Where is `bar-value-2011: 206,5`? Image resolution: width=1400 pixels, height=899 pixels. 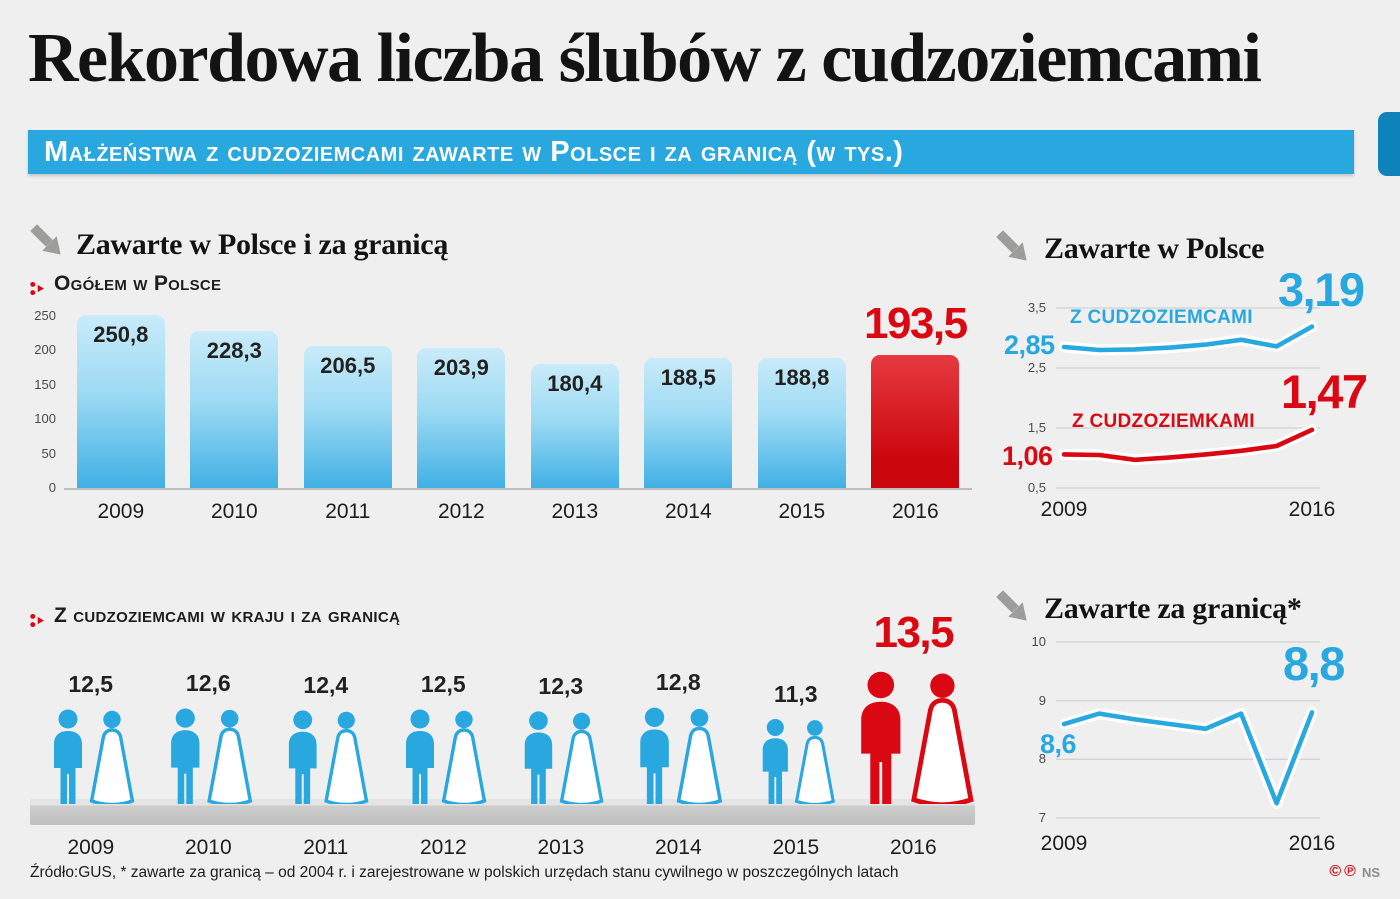 bar-value-2011: 206,5 is located at coordinates (348, 365).